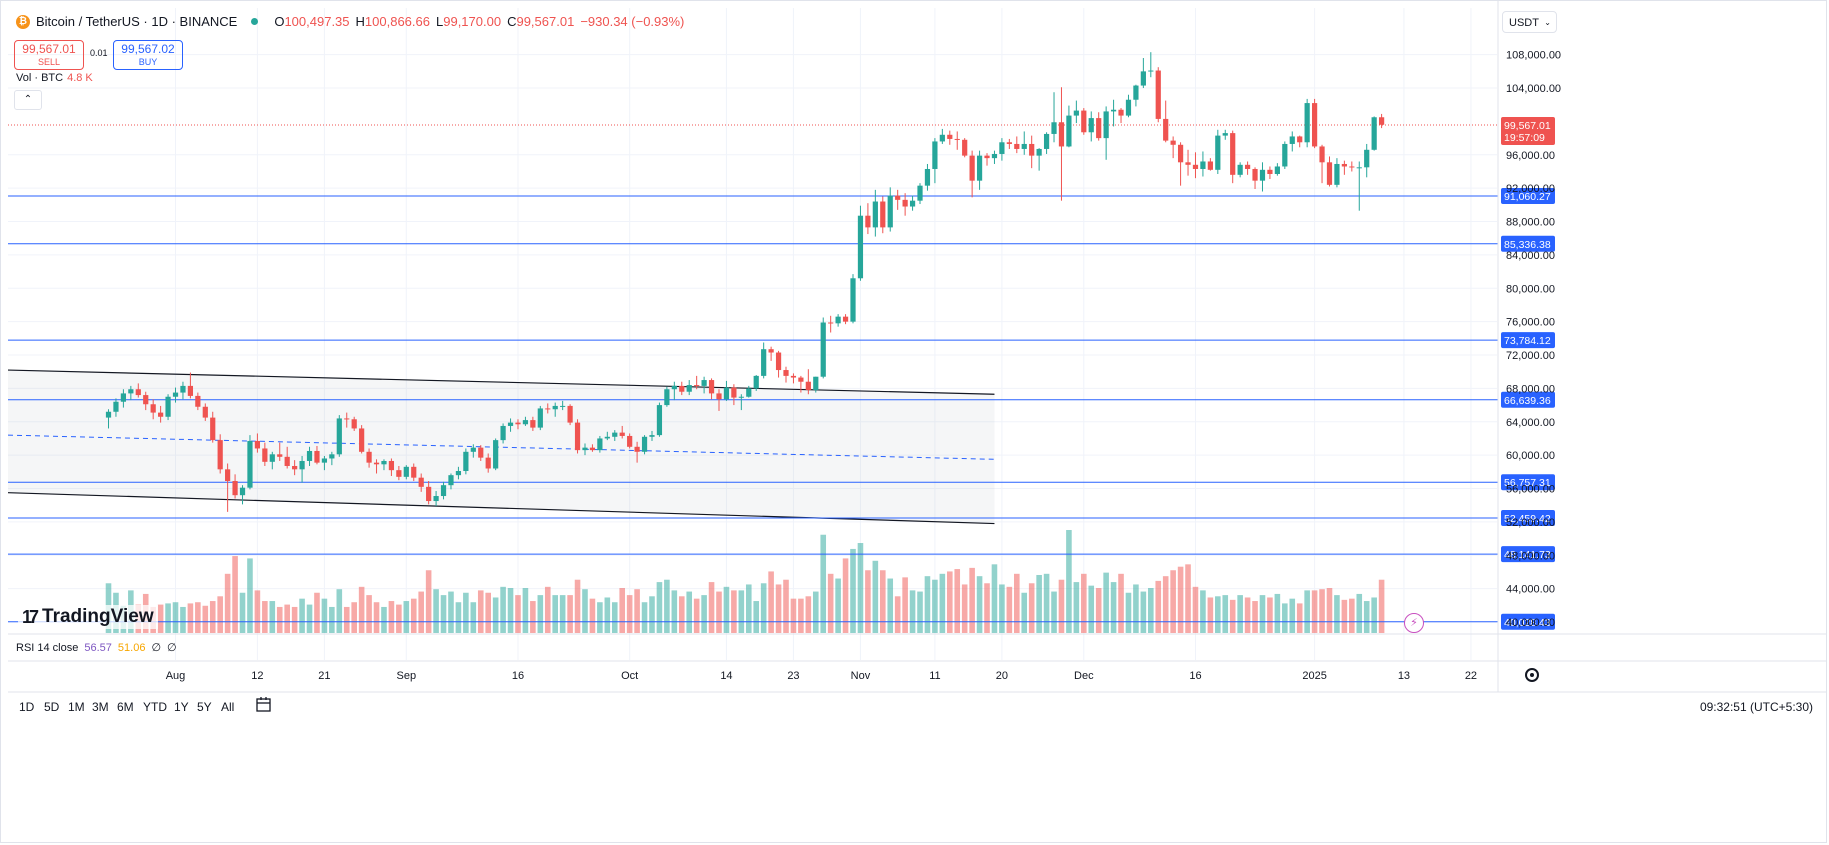 Image resolution: width=1829 pixels, height=845 pixels. I want to click on range-5d-button: 5D, so click(52, 707).